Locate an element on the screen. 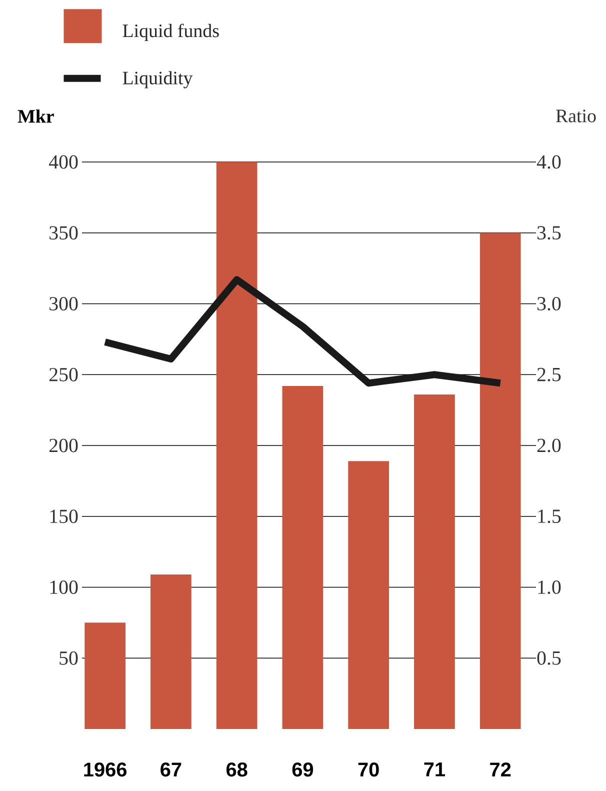 Image resolution: width=606 pixels, height=791 pixels. x-tick-label: 69 is located at coordinates (303, 769).